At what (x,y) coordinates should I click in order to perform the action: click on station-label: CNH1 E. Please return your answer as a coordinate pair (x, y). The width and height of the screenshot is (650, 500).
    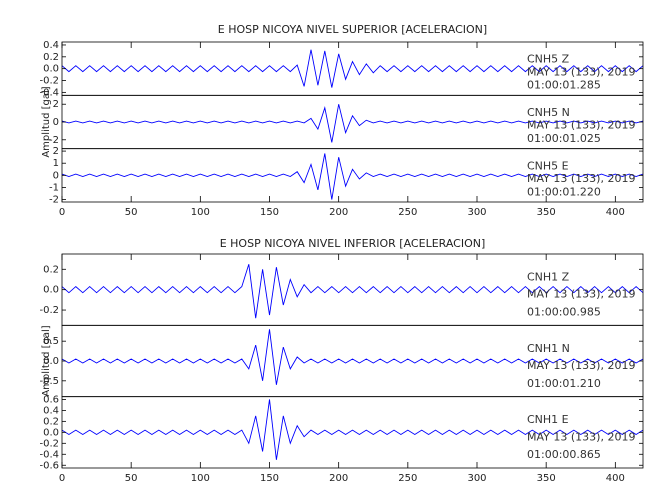
    Looking at the image, I should click on (548, 419).